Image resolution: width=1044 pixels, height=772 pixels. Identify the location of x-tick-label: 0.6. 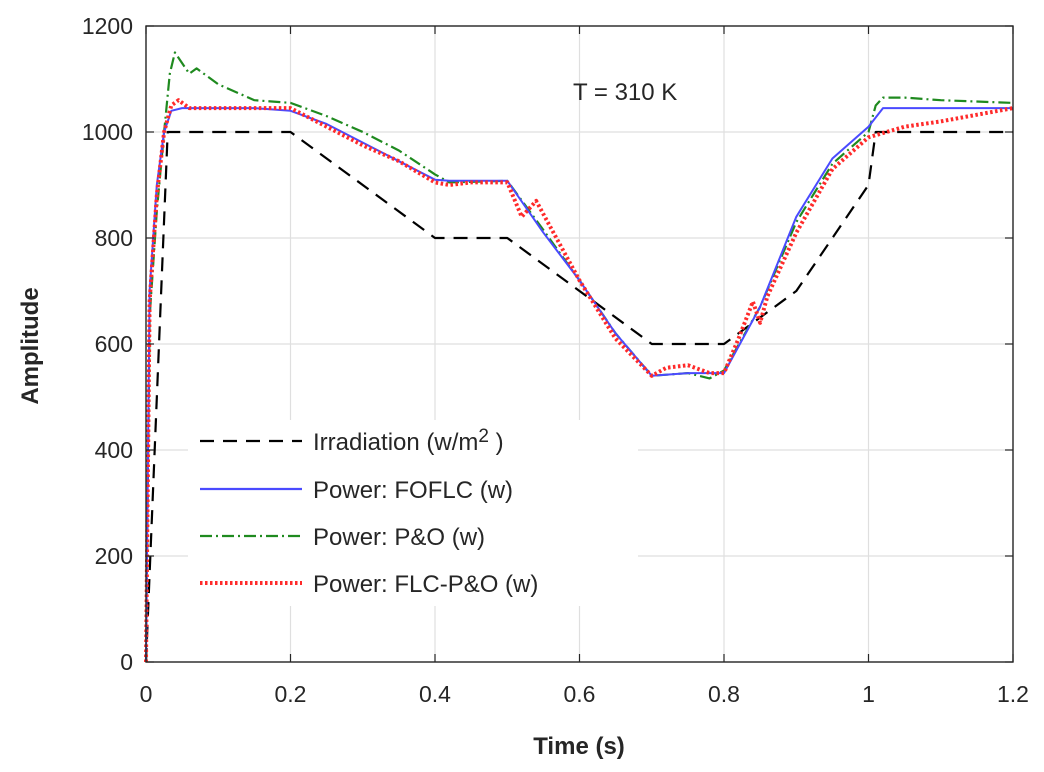
(580, 694).